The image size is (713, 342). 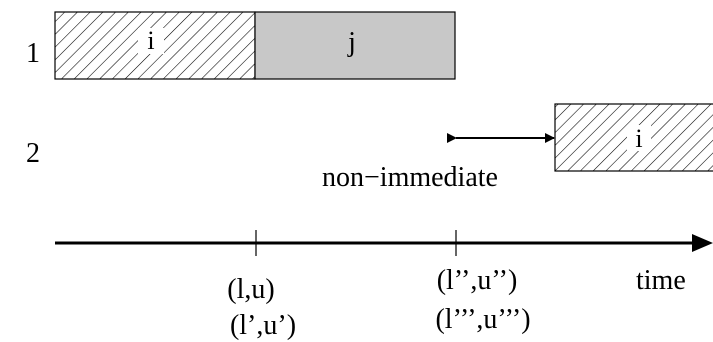 What do you see at coordinates (250, 289) in the screenshot?
I see `tick-1-line1: (l,u)` at bounding box center [250, 289].